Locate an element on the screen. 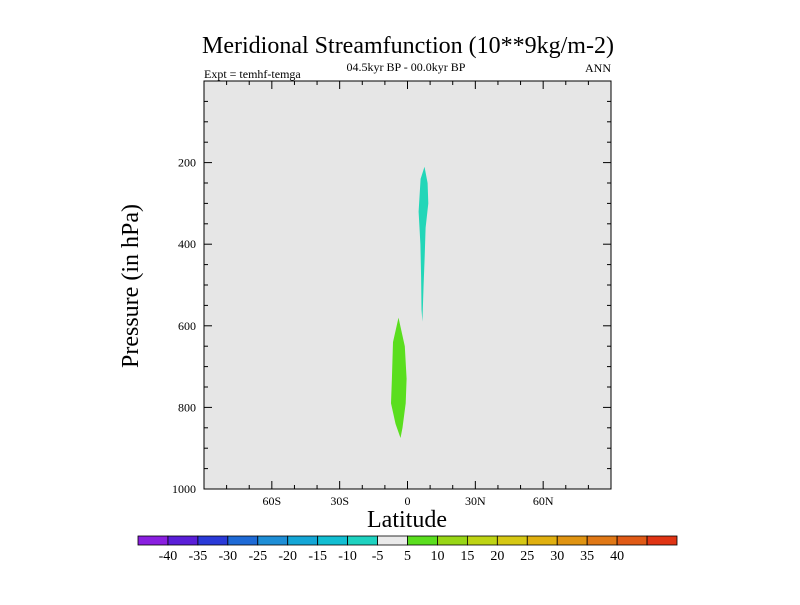 This screenshot has height=605, width=800. colorbar-label: 30 is located at coordinates (557, 556).